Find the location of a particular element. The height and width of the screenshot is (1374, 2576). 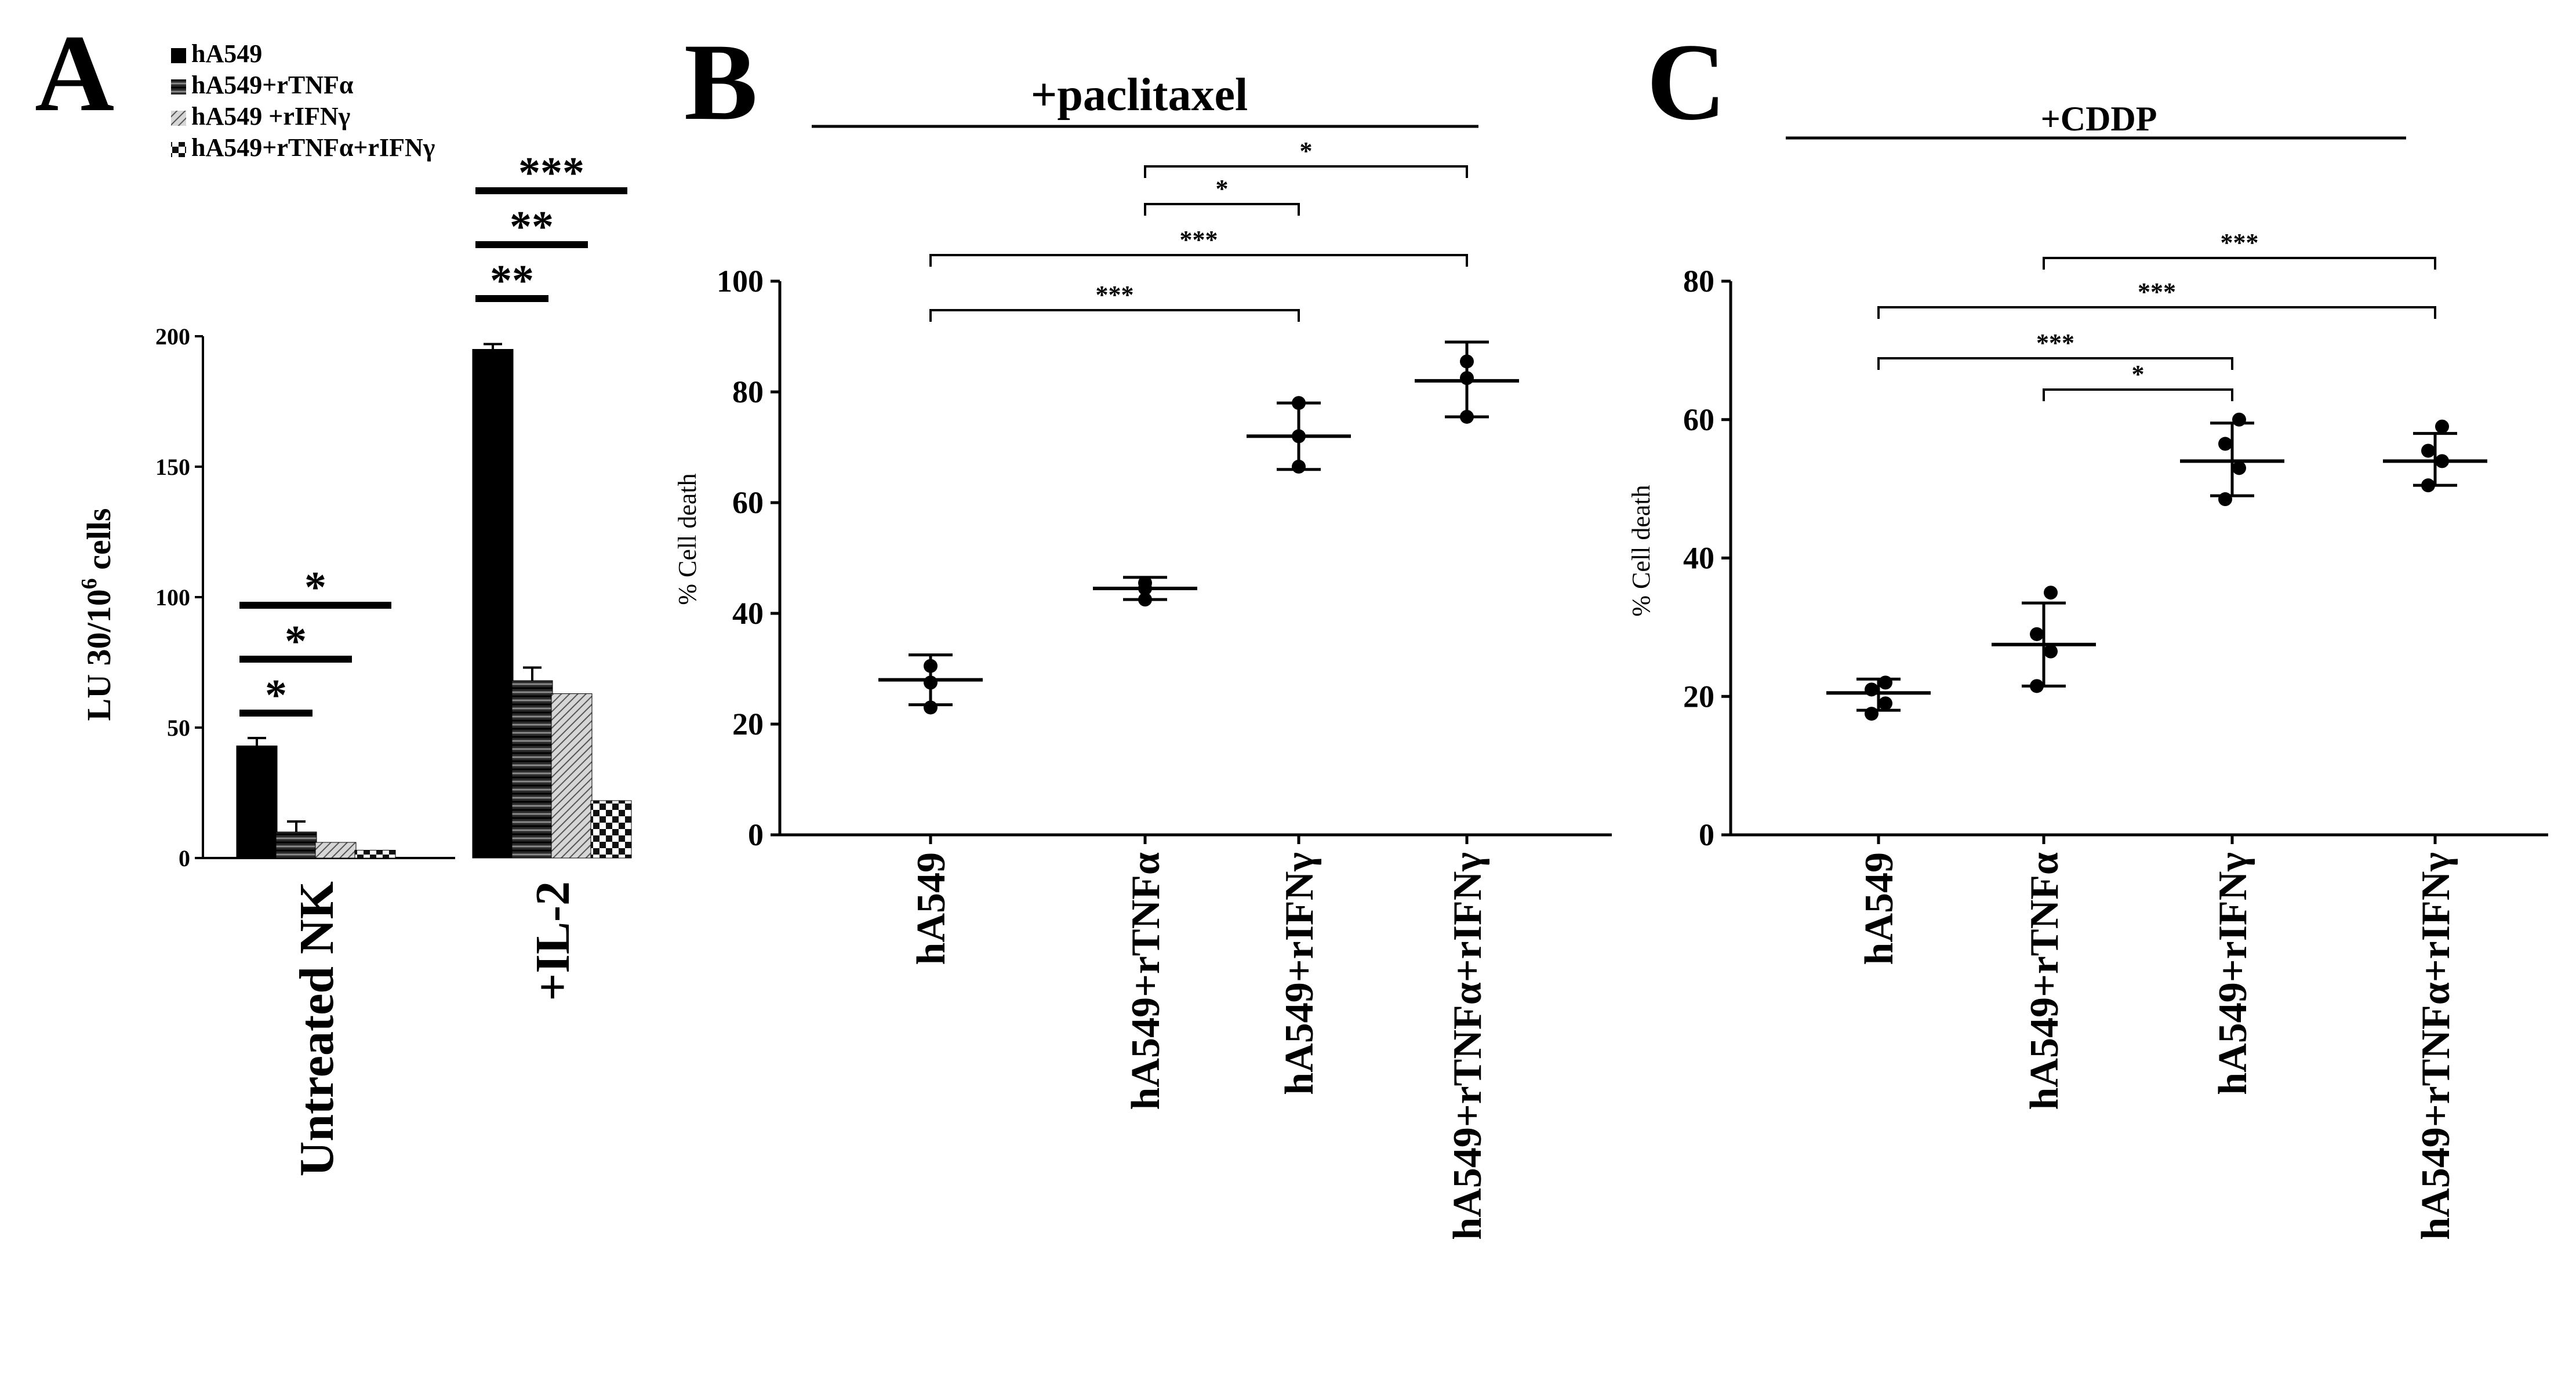

panel-b-title: +paclitaxel is located at coordinates (1139, 95).